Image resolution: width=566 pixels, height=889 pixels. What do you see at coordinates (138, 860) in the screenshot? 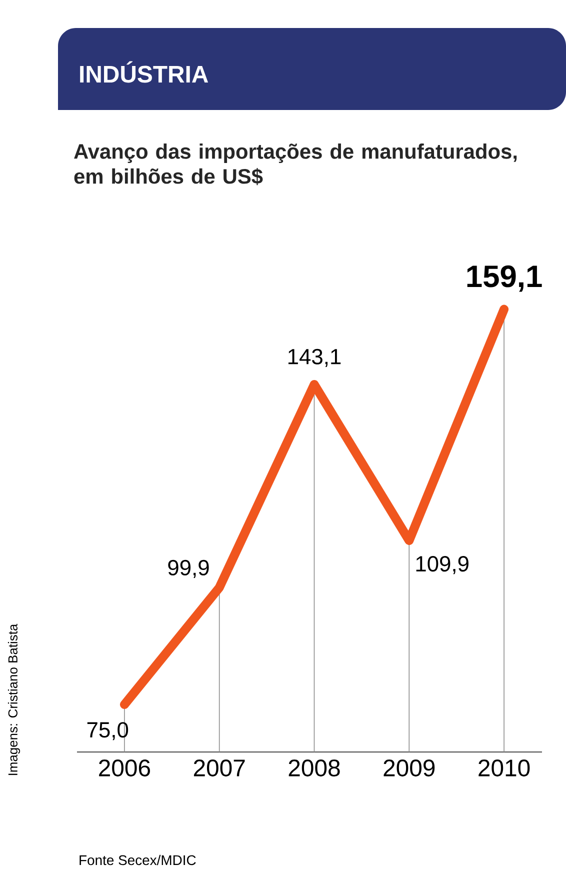
I see `source-note: Fonte Secex/MDIC` at bounding box center [138, 860].